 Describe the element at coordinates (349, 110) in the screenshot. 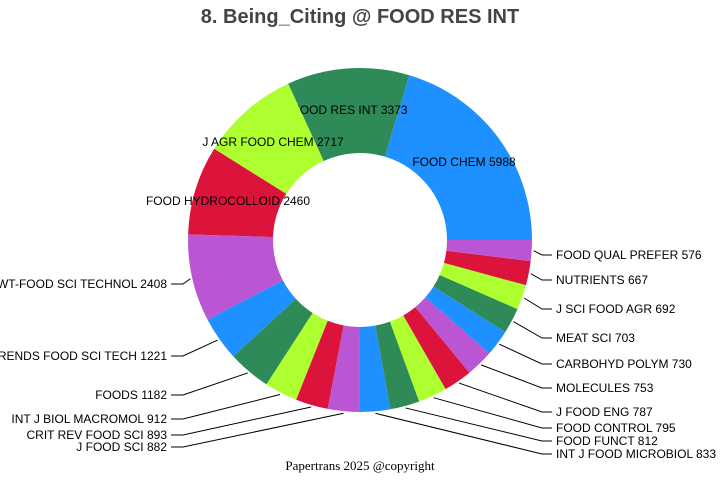

I see `slice-label: FOOD RES INT 3373` at that location.